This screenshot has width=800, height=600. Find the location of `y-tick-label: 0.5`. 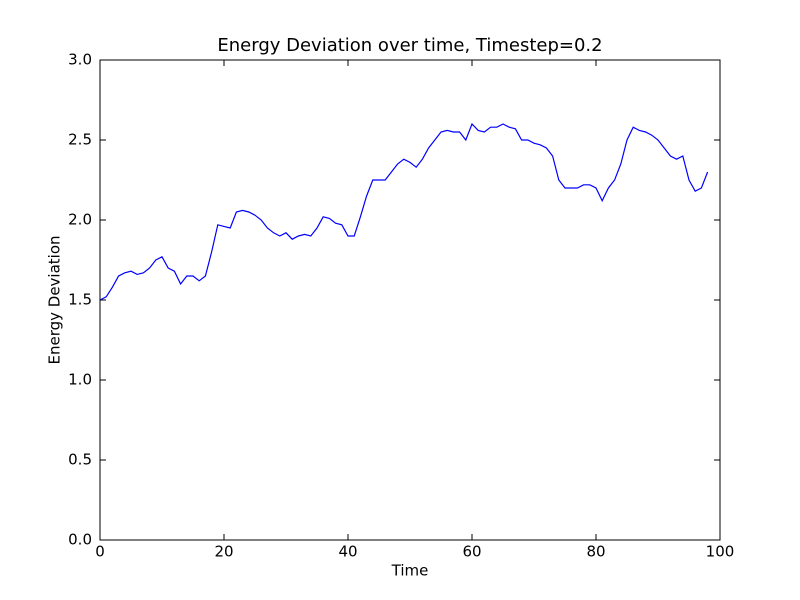

y-tick-label: 0.5 is located at coordinates (80, 460).